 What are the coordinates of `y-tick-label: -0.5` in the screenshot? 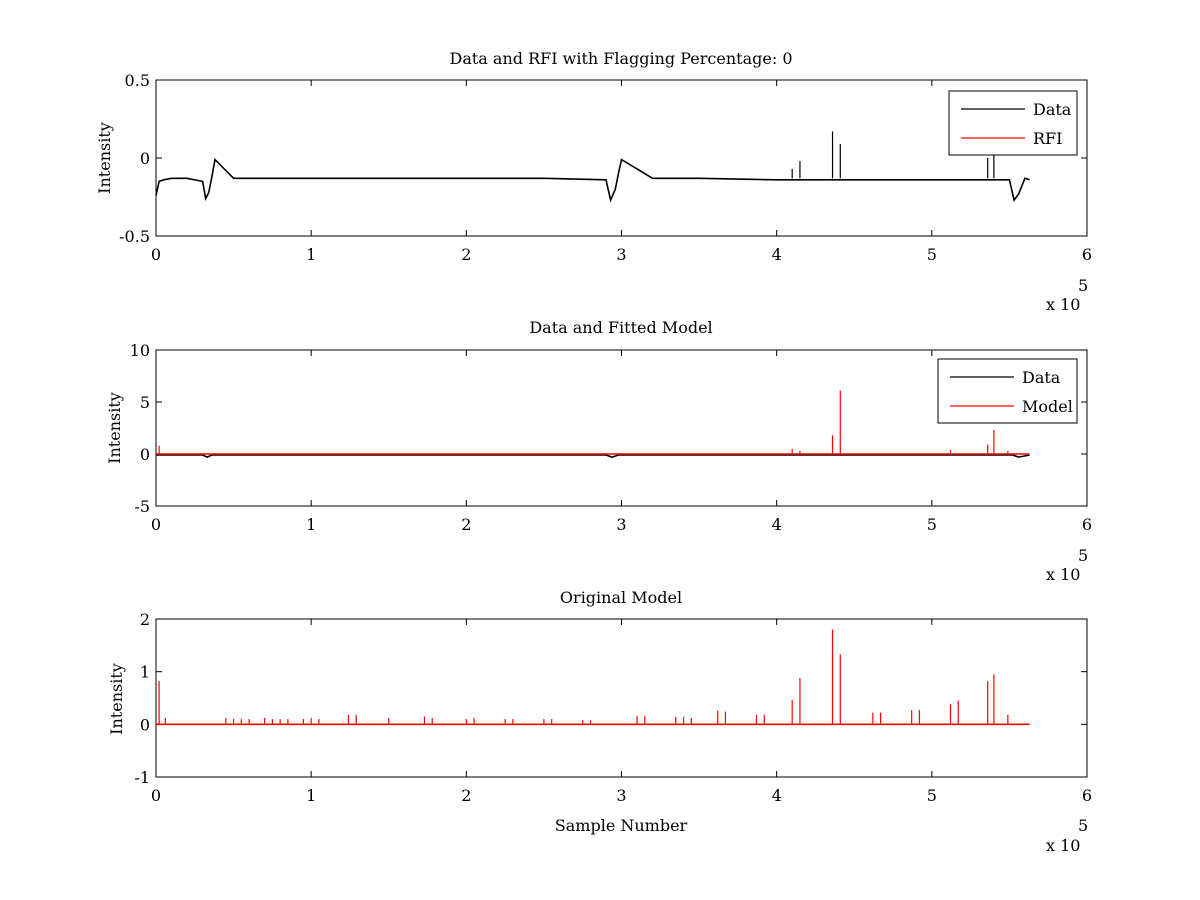 It's located at (134, 236).